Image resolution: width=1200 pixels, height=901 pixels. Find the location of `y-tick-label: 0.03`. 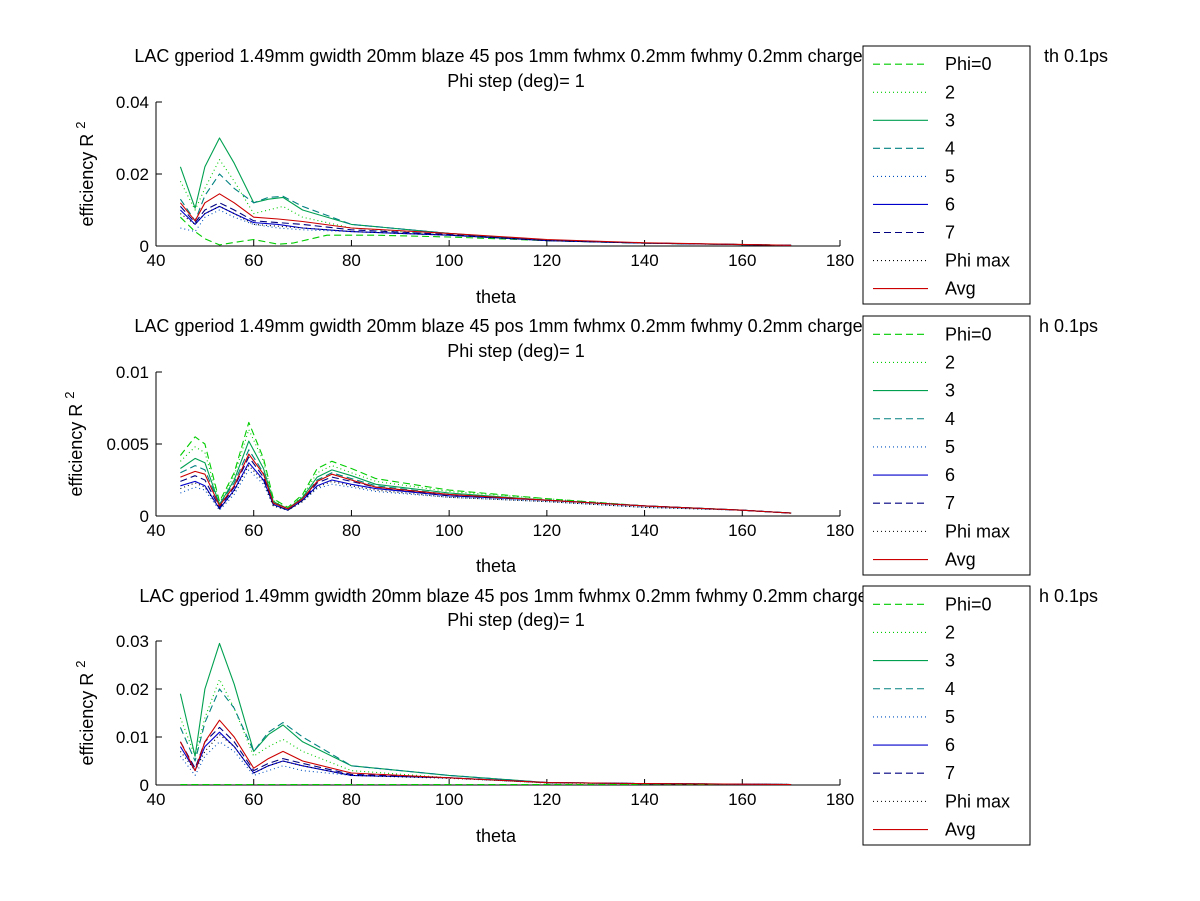

y-tick-label: 0.03 is located at coordinates (132, 641).